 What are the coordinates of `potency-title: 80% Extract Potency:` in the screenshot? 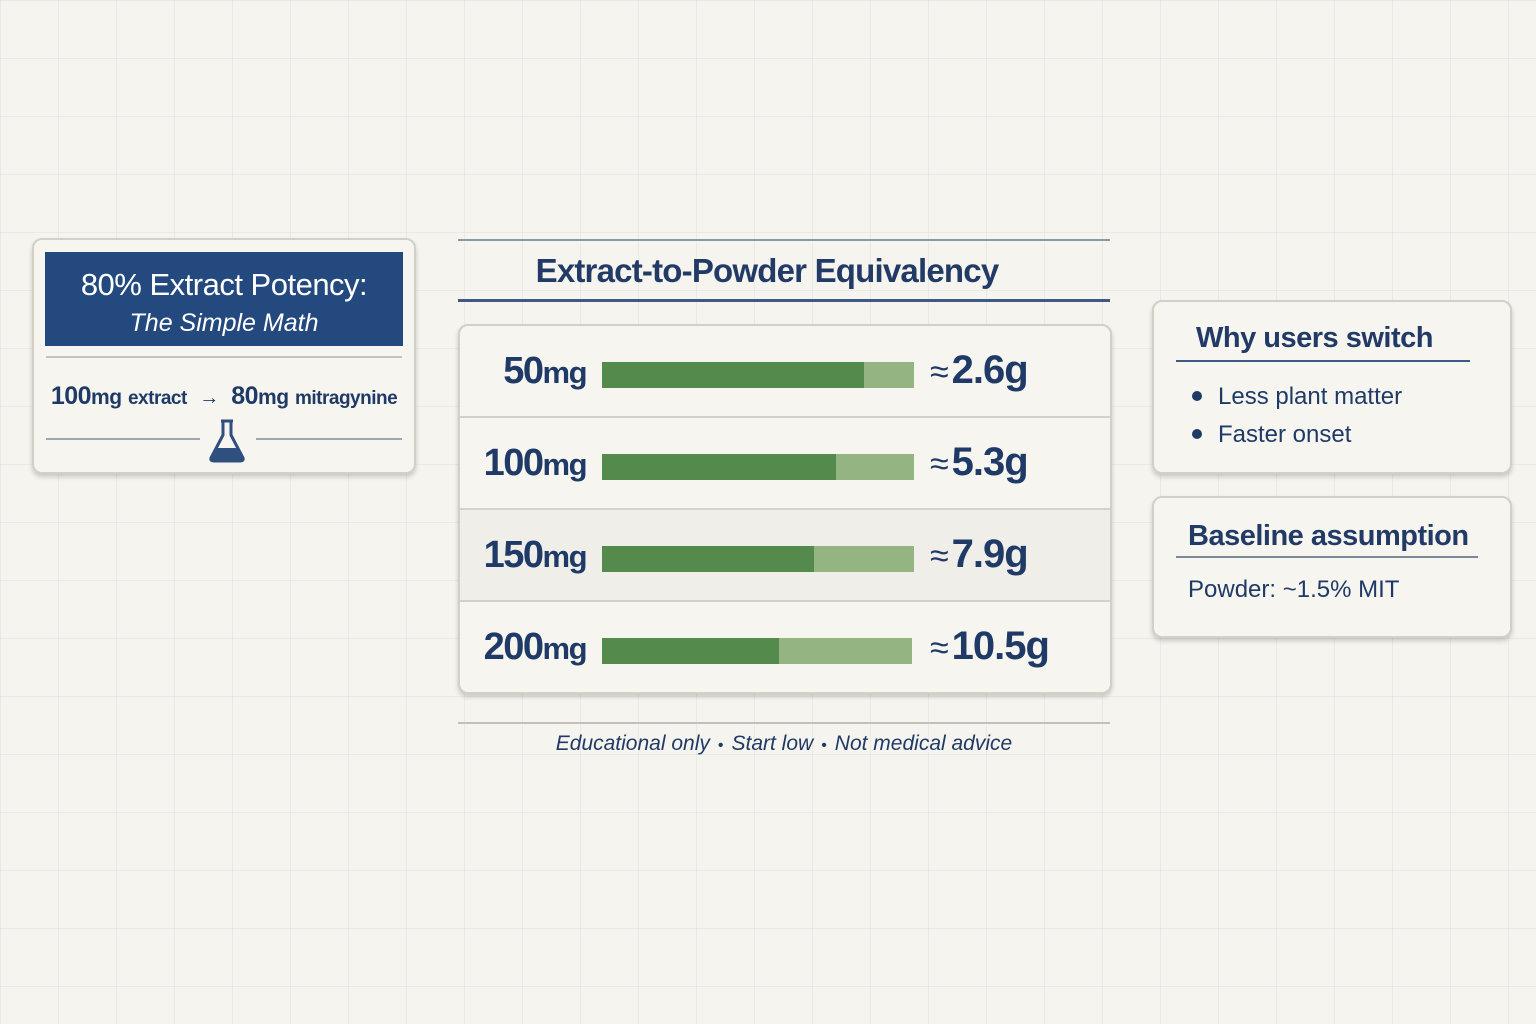 It's located at (224, 284).